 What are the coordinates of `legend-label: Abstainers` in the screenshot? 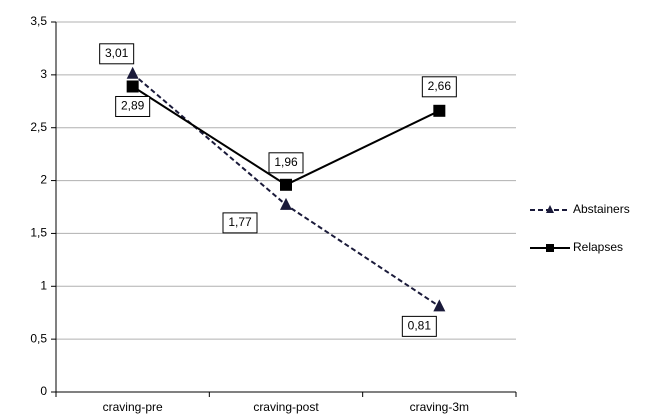 It's located at (601, 209).